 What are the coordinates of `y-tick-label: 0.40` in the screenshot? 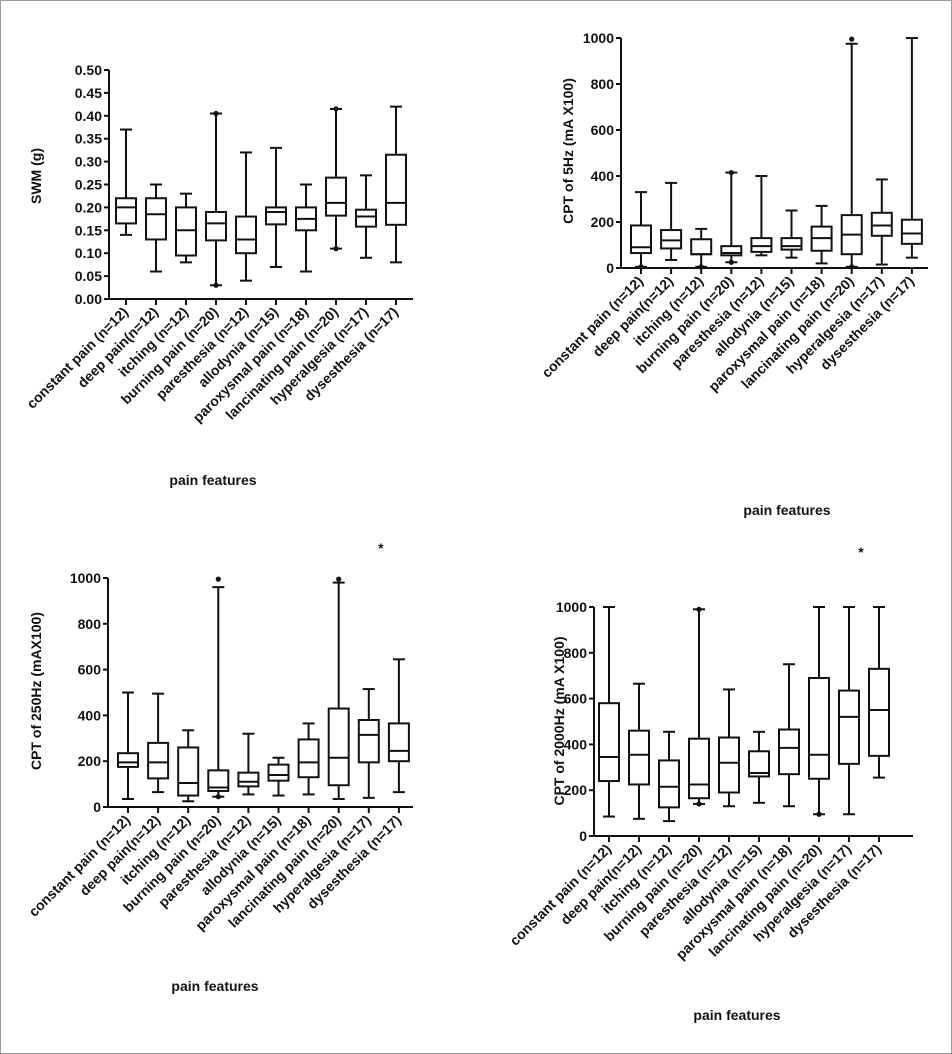 It's located at (88, 116).